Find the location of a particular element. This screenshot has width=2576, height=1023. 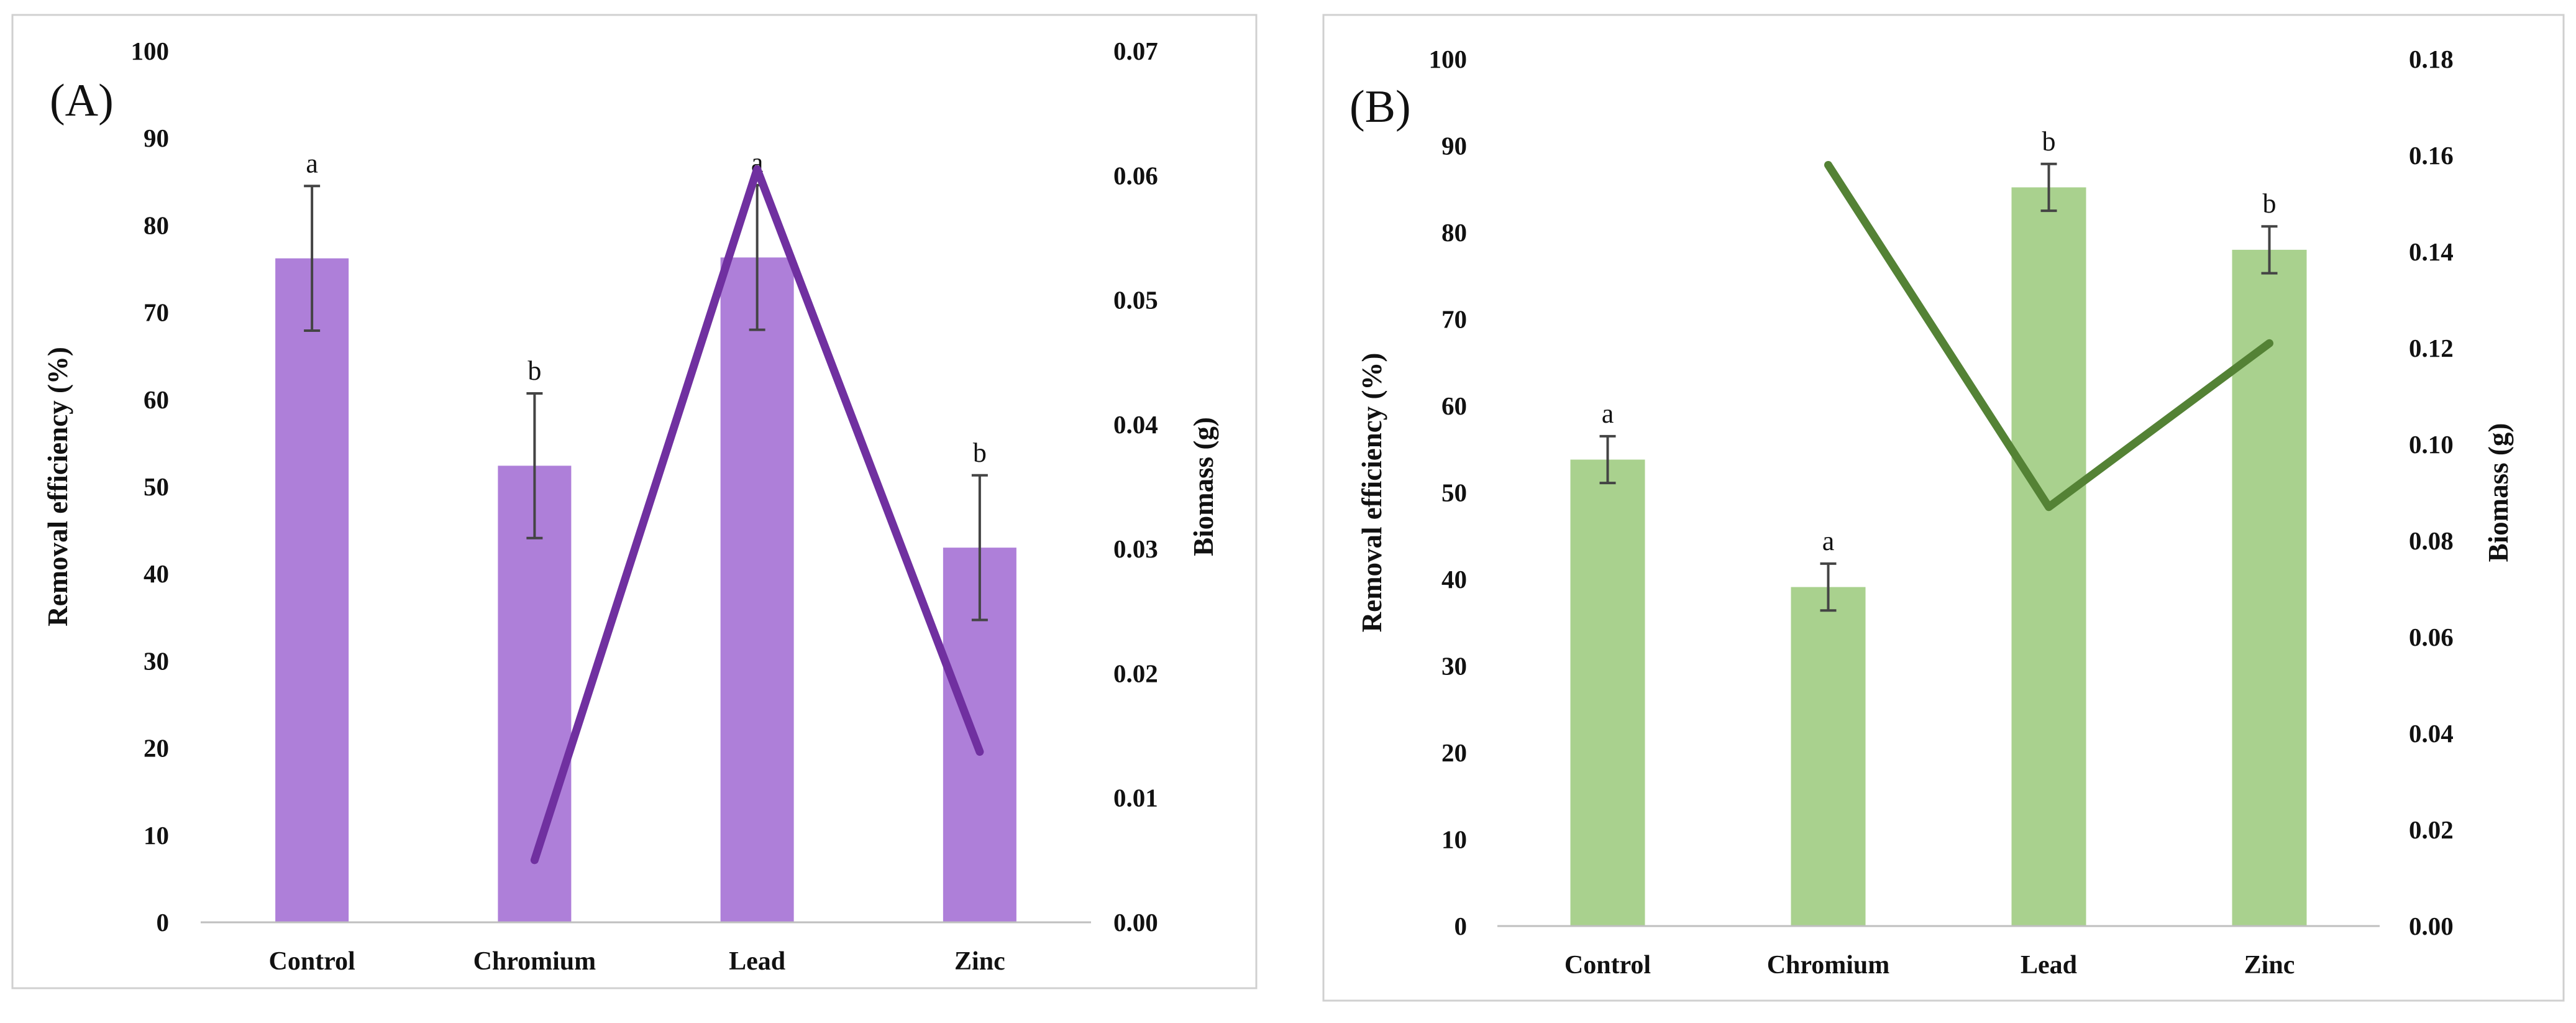

y2-tick-label: 0.05 is located at coordinates (1135, 300).